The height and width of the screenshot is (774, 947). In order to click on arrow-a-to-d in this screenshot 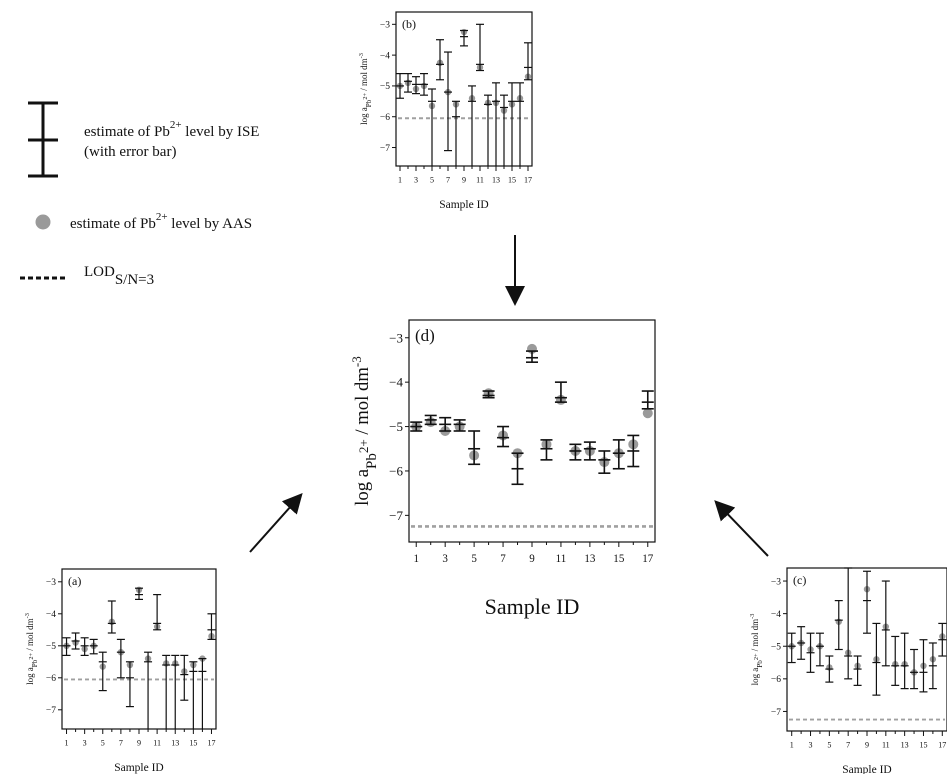, I will do `click(276, 523)`.